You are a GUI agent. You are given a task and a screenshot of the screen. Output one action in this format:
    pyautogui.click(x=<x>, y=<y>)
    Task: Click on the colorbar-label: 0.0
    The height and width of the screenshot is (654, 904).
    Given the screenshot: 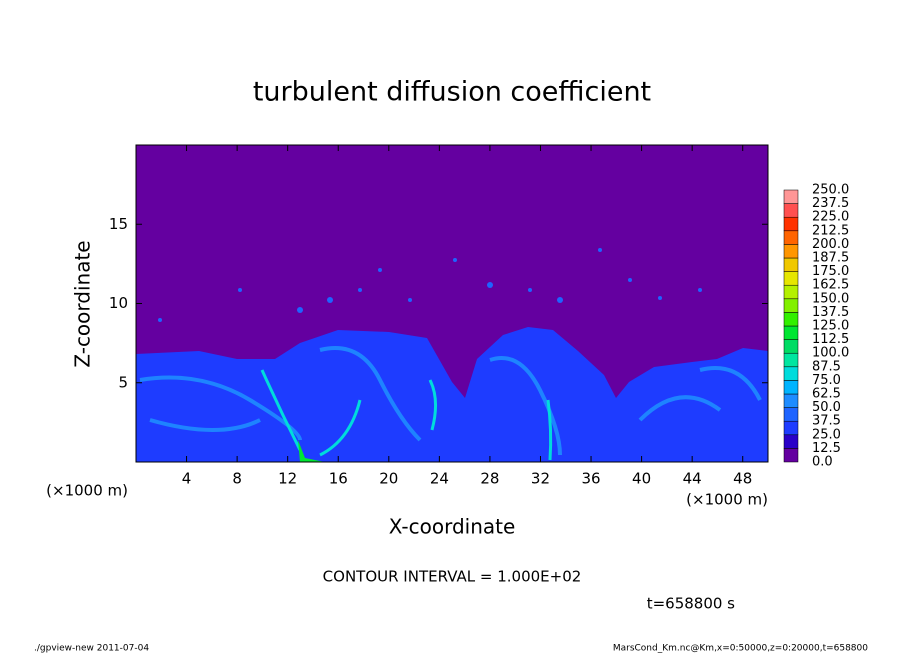 What is the action you would take?
    pyautogui.click(x=822, y=462)
    